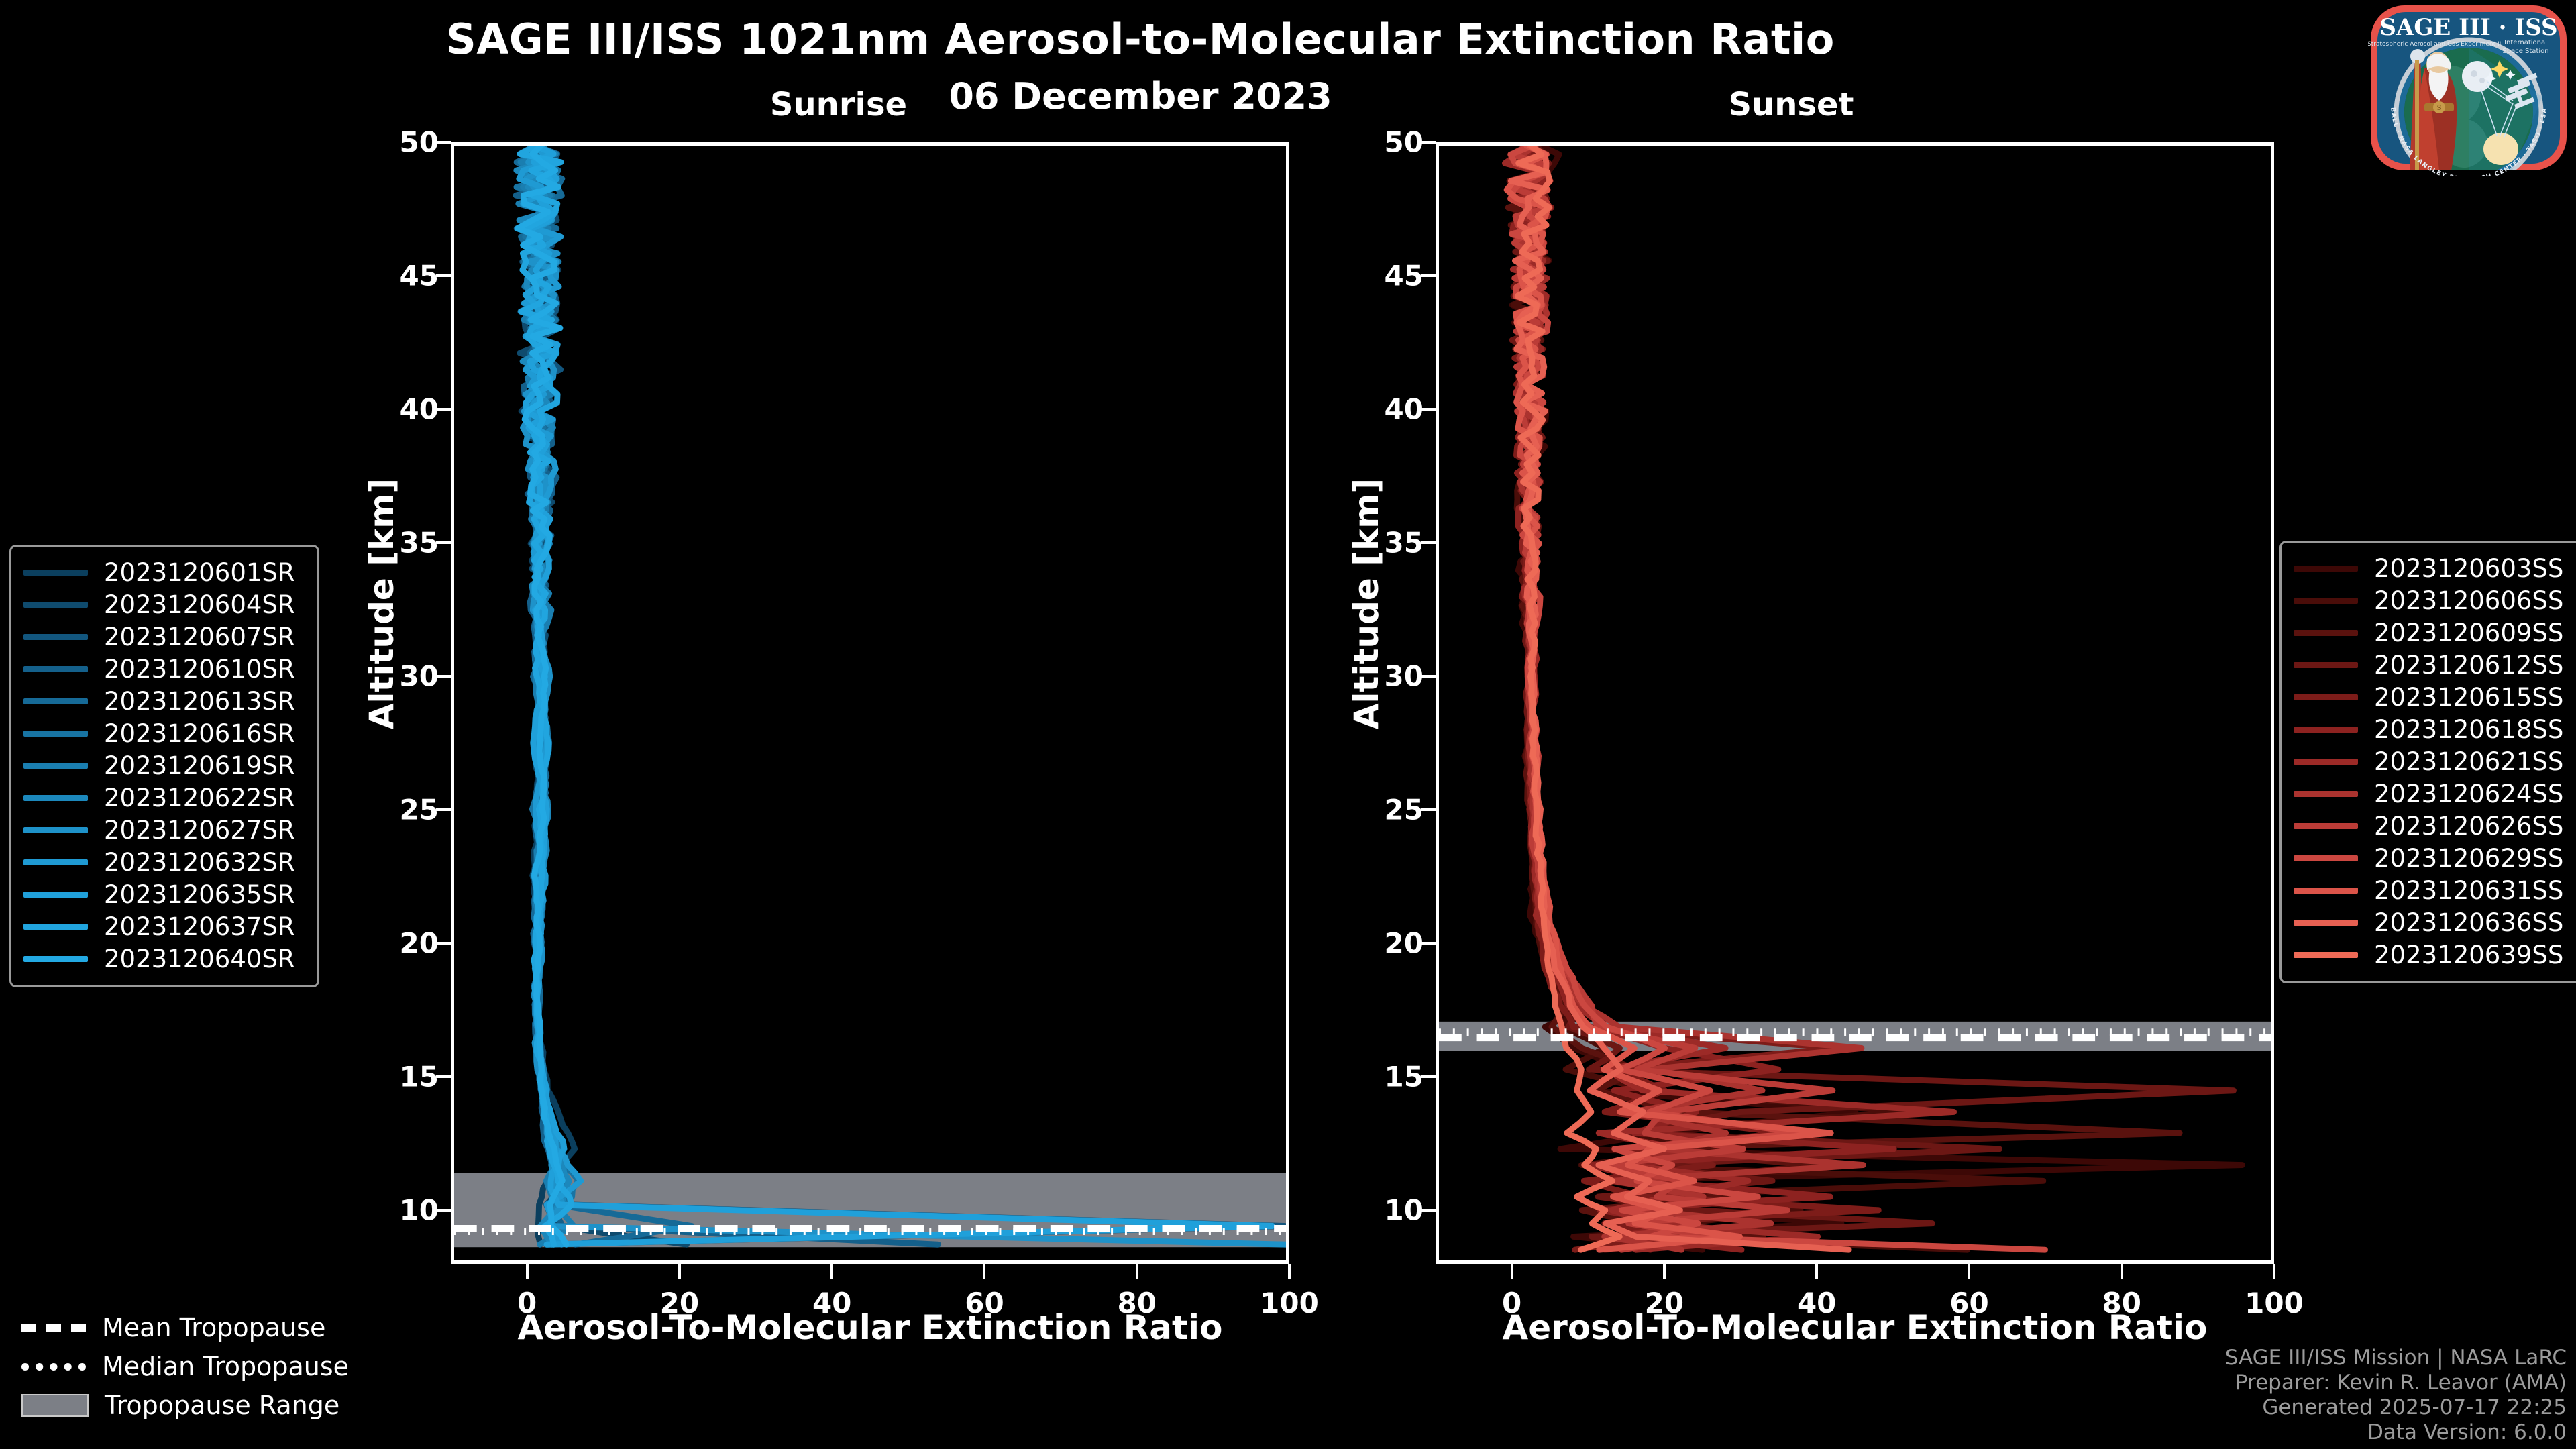 The width and height of the screenshot is (2576, 1449). Describe the element at coordinates (419, 1210) in the screenshot. I see `sunrise-y-tick-label: 10` at that location.